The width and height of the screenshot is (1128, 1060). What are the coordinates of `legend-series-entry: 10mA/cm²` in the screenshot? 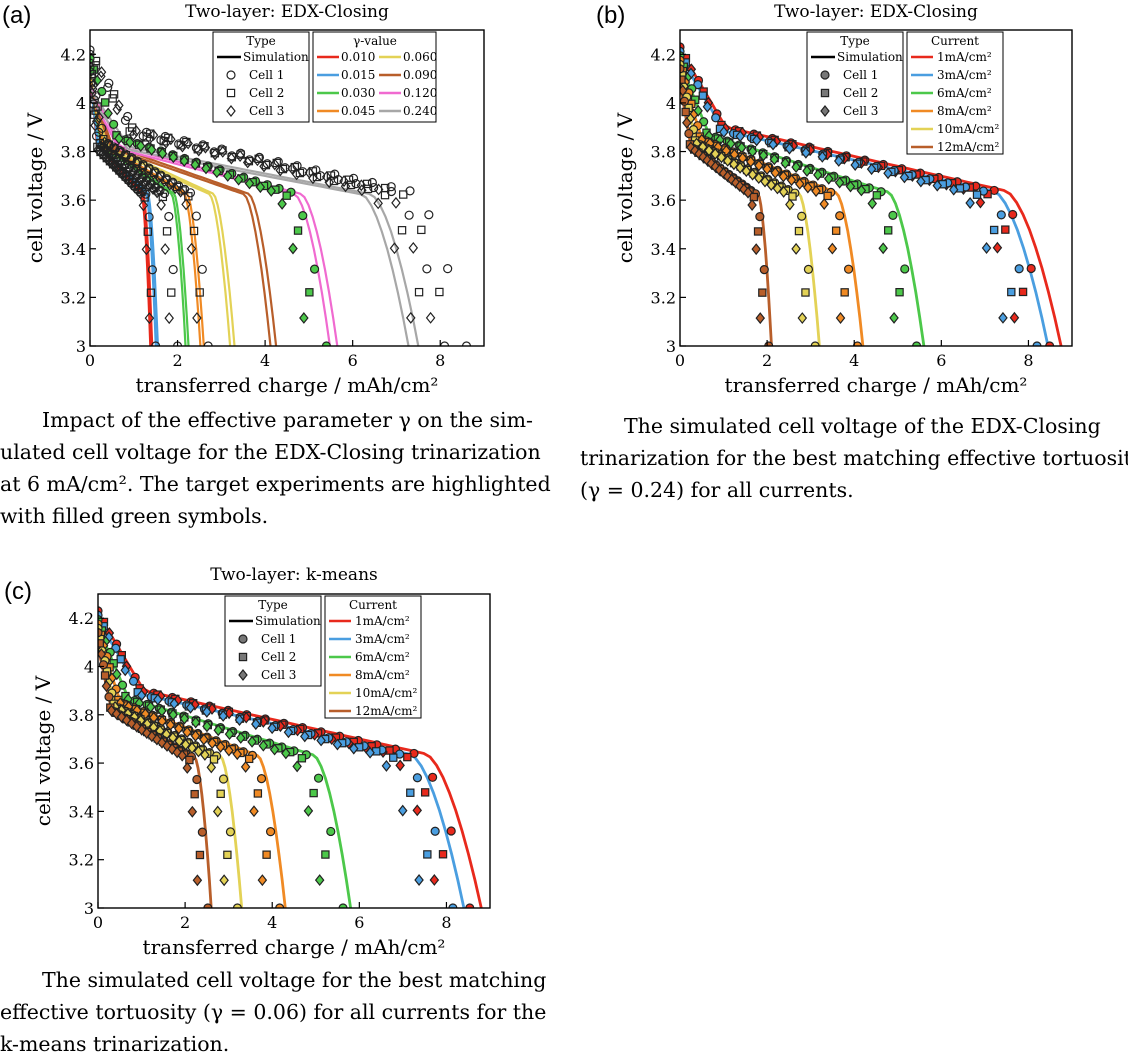 It's located at (968, 129).